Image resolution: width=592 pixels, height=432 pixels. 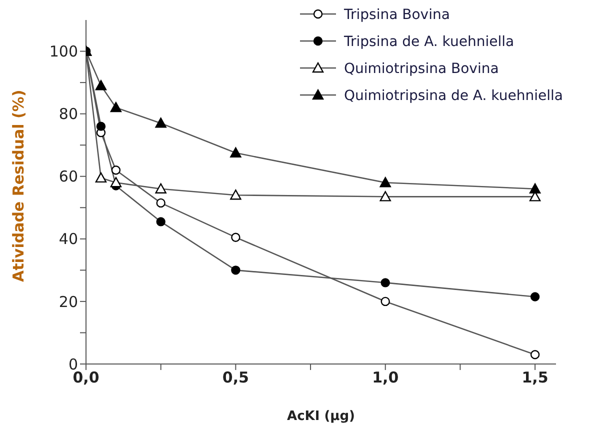 I want to click on y-tick-label: 100, so click(x=63, y=51).